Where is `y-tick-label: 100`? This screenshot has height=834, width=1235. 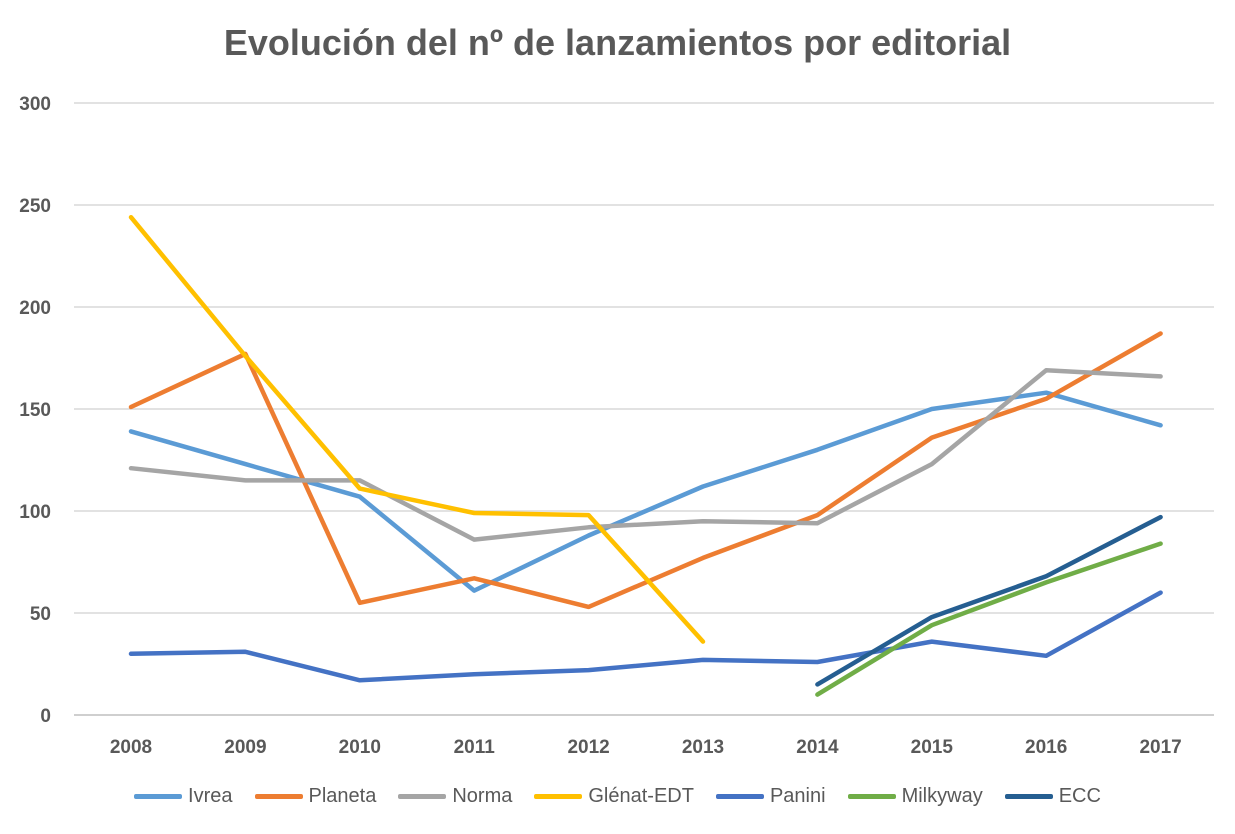 y-tick-label: 100 is located at coordinates (35, 512).